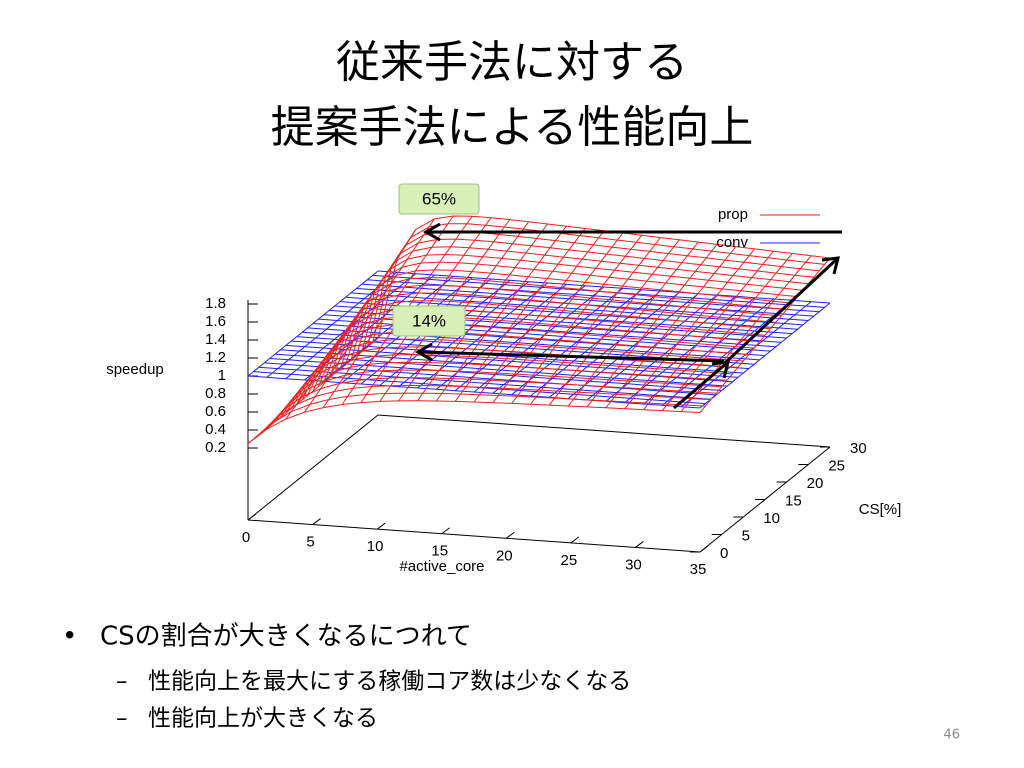 The image size is (1024, 768). Describe the element at coordinates (215, 321) in the screenshot. I see `z-tick-label: 1.6` at that location.